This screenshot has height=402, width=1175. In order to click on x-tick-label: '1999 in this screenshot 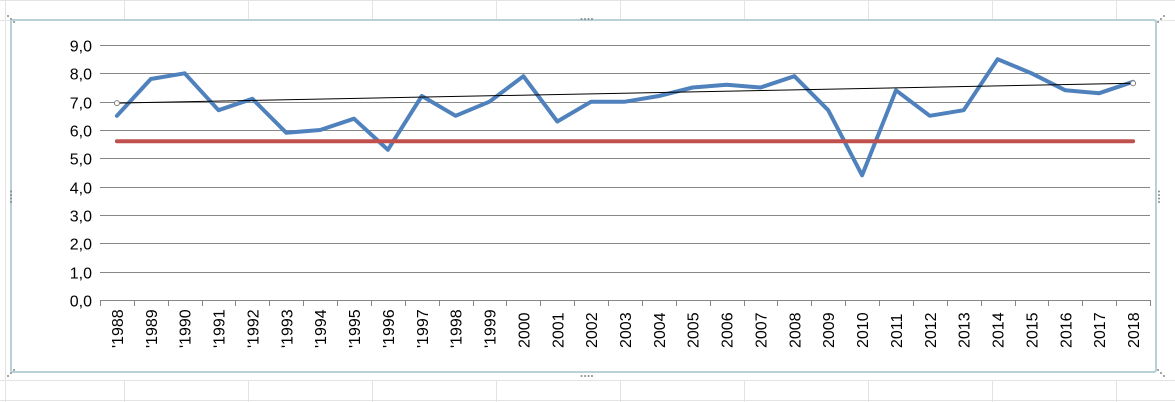, I will do `click(491, 328)`.